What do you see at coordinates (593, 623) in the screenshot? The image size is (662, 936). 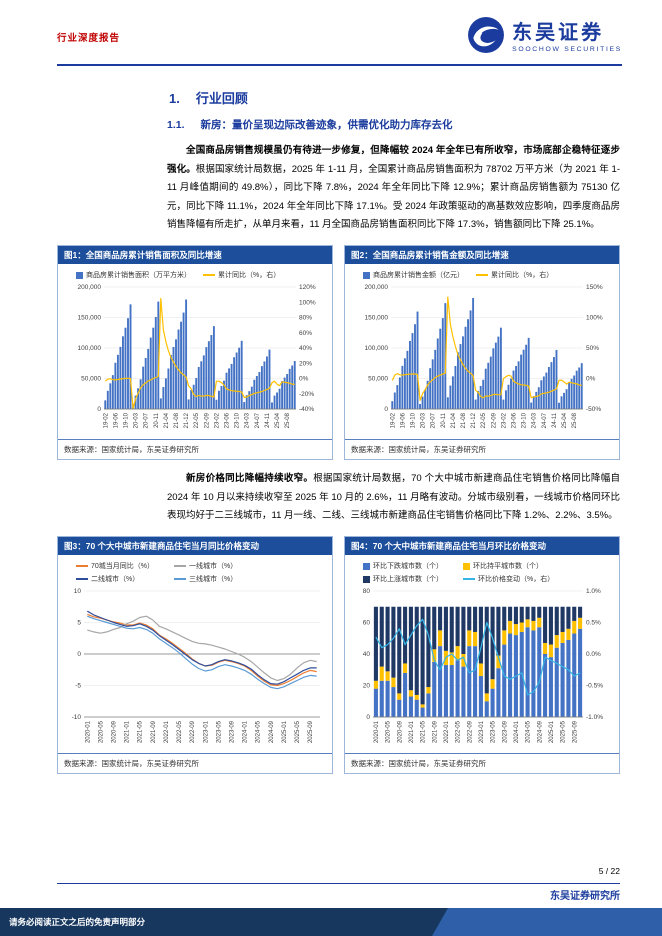 I see `svg-text: 0.5%` at bounding box center [593, 623].